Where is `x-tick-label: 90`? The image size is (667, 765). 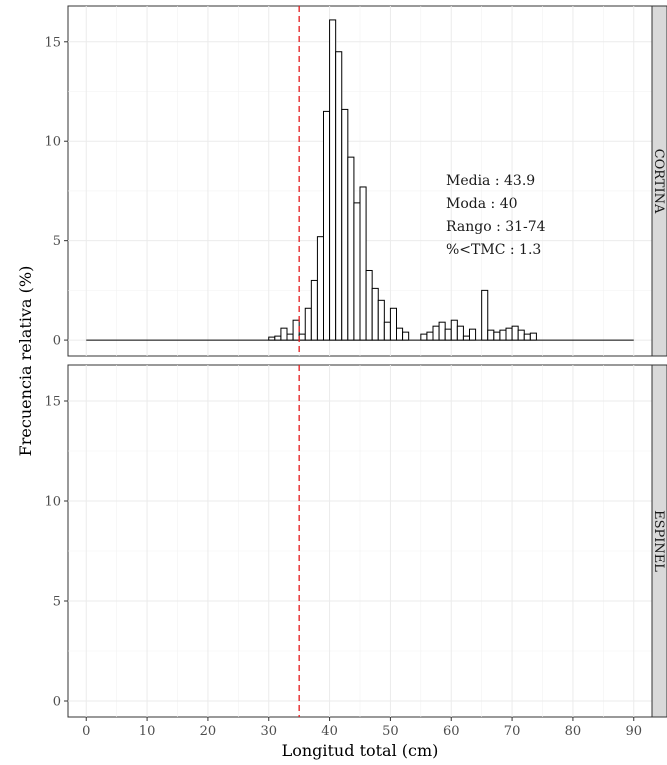 x-tick-label: 90 is located at coordinates (633, 731).